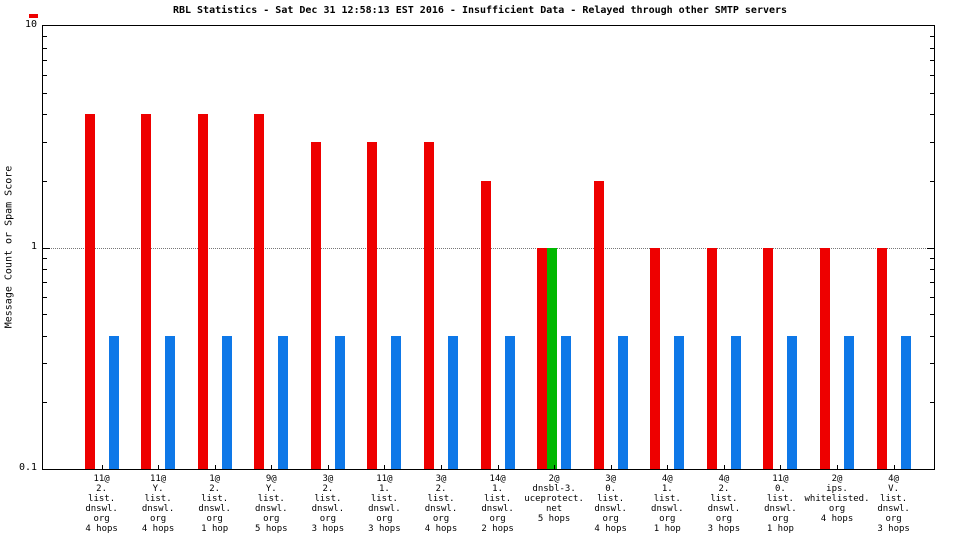 The height and width of the screenshot is (540, 960). I want to click on y-tick-label: 0.1, so click(27, 467).